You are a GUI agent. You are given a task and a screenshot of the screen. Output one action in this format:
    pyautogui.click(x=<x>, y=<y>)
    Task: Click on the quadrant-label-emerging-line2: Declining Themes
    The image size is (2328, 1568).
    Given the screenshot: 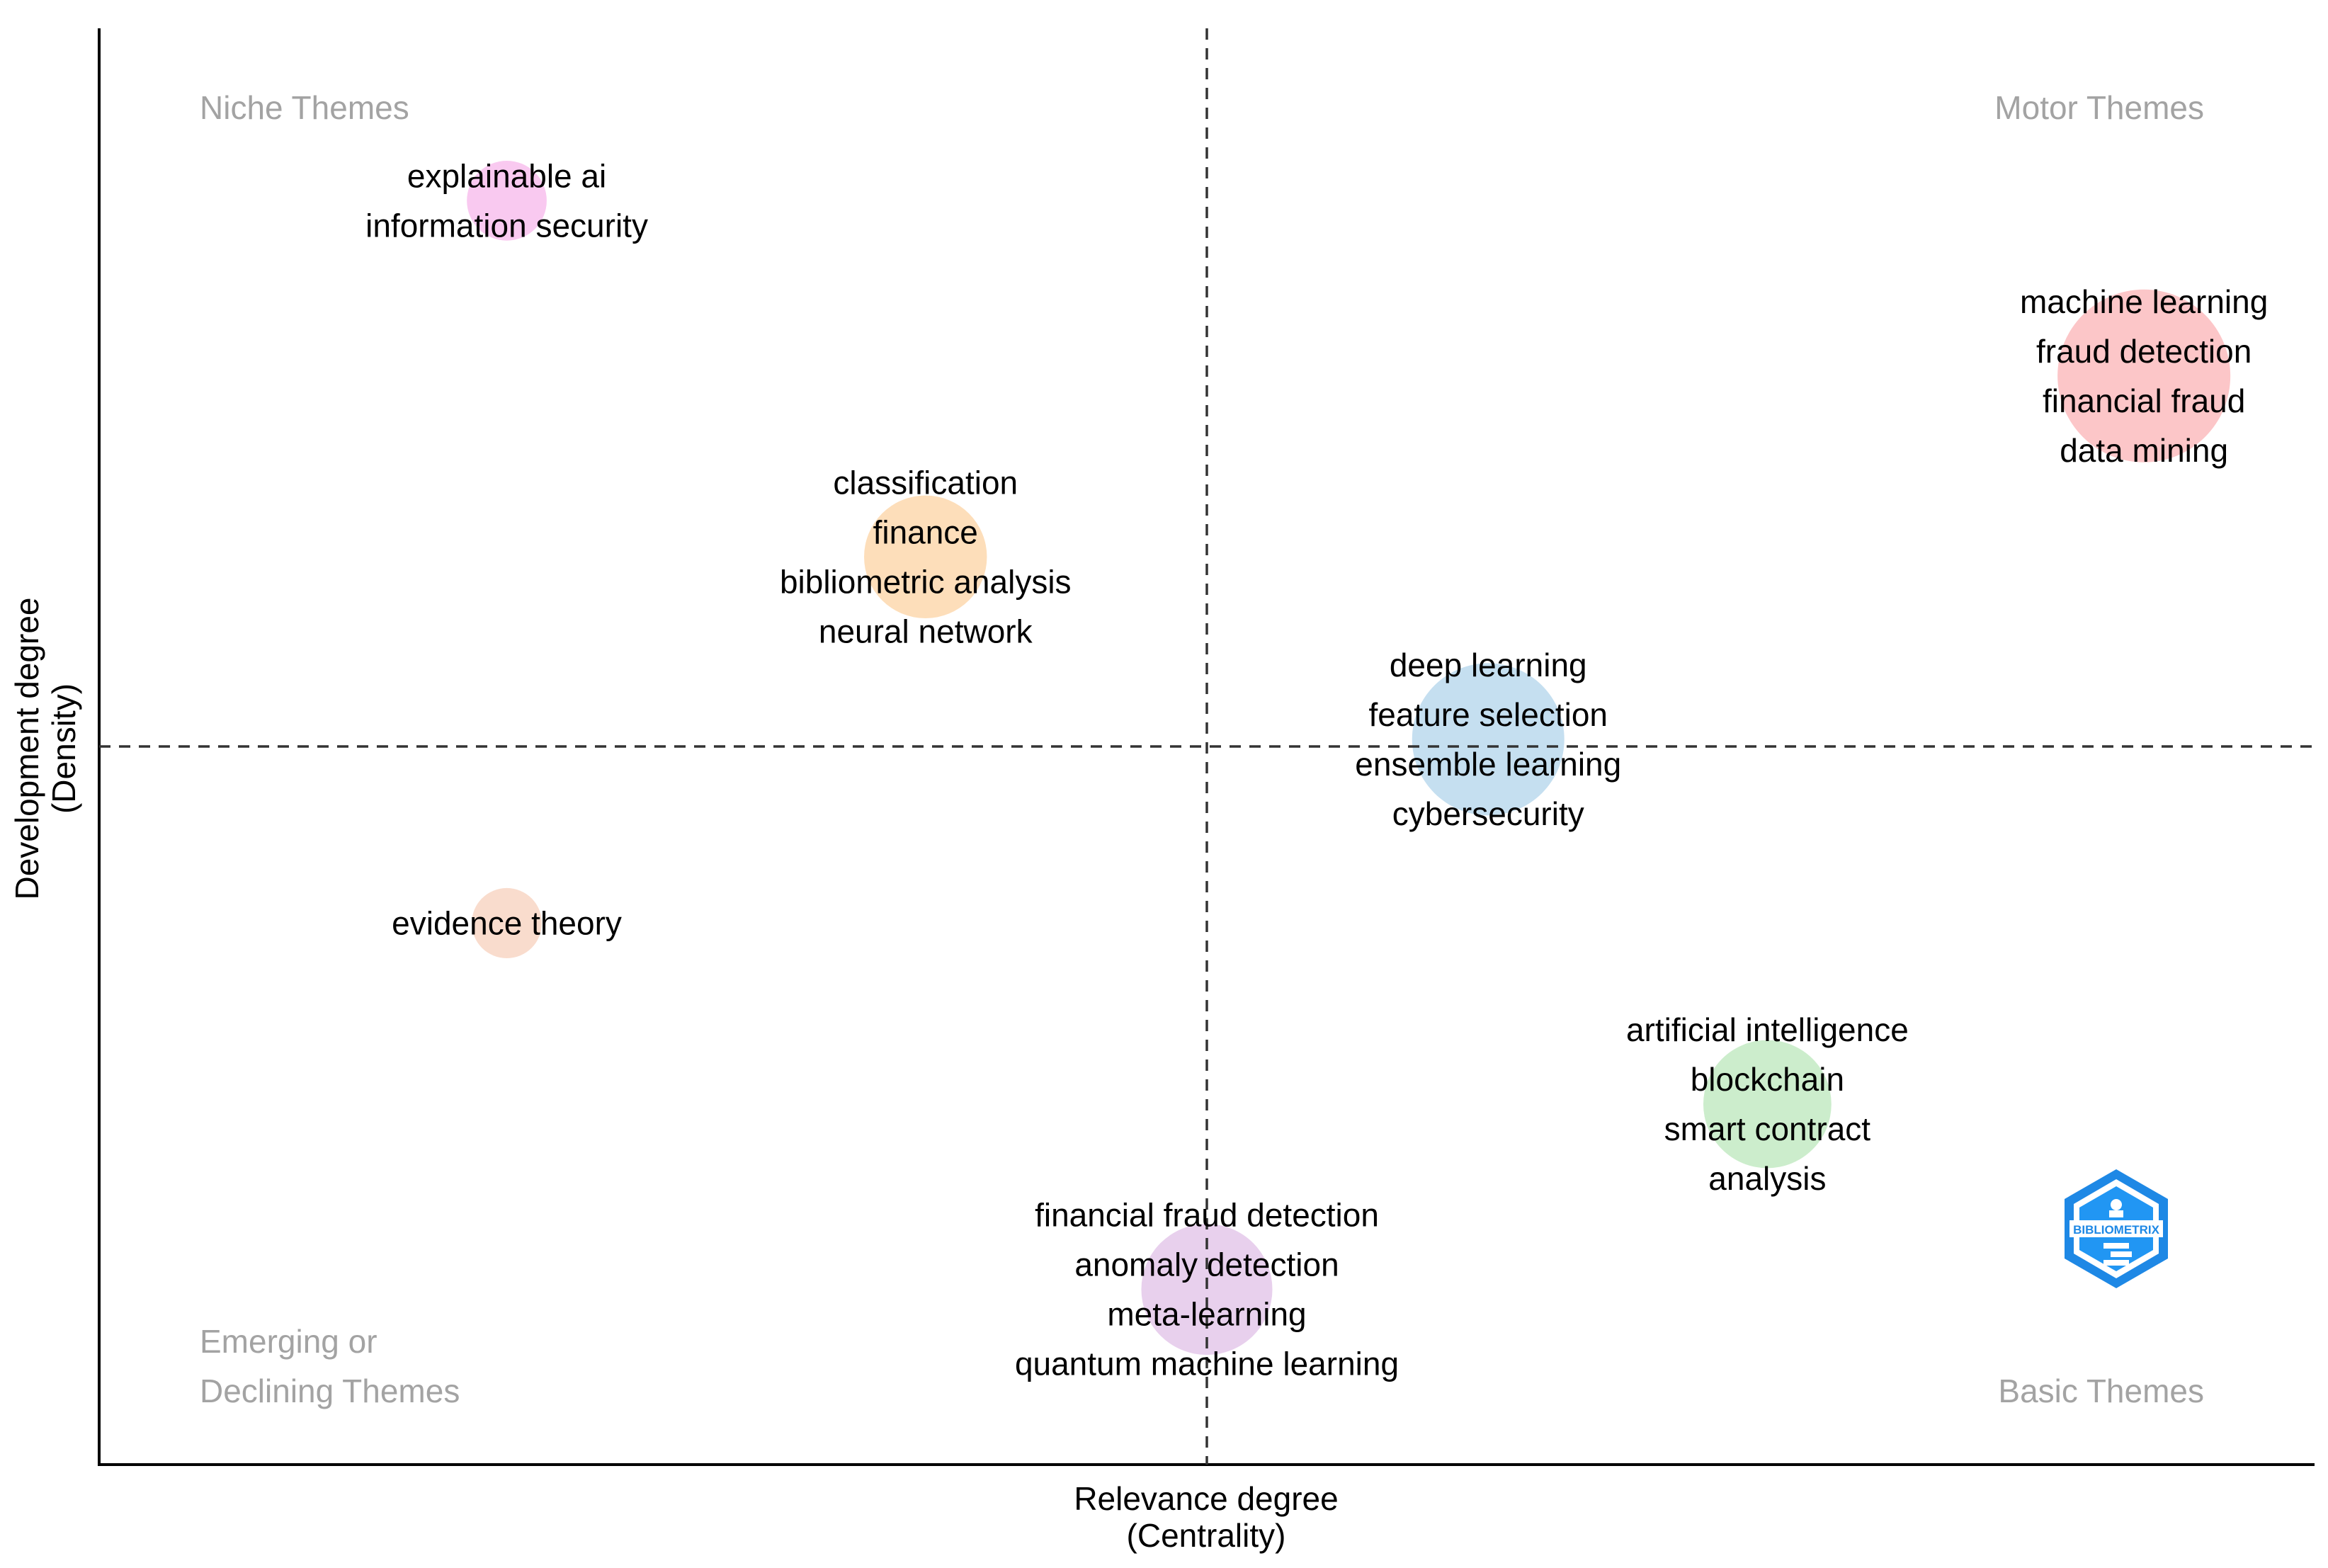 What is the action you would take?
    pyautogui.click(x=330, y=1391)
    